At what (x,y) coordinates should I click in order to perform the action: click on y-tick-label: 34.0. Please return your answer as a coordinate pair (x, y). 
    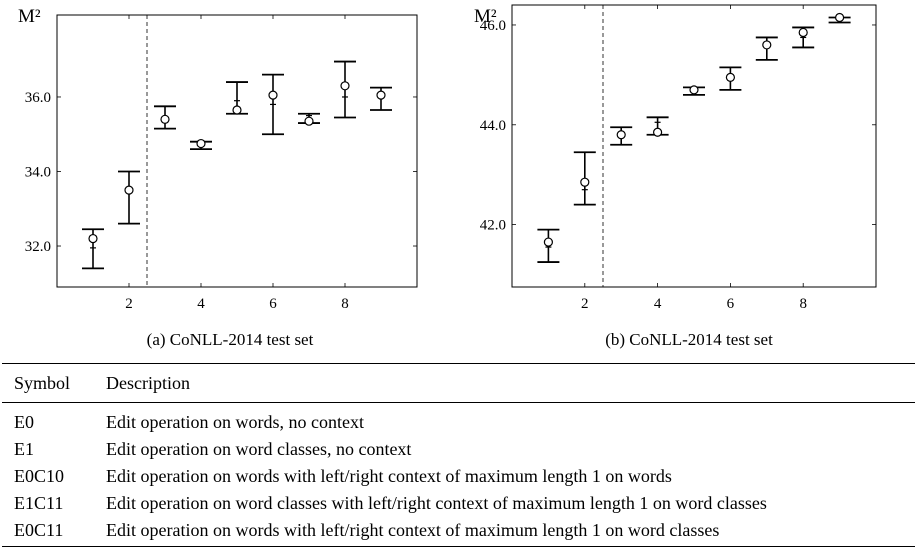
    Looking at the image, I should click on (38, 172).